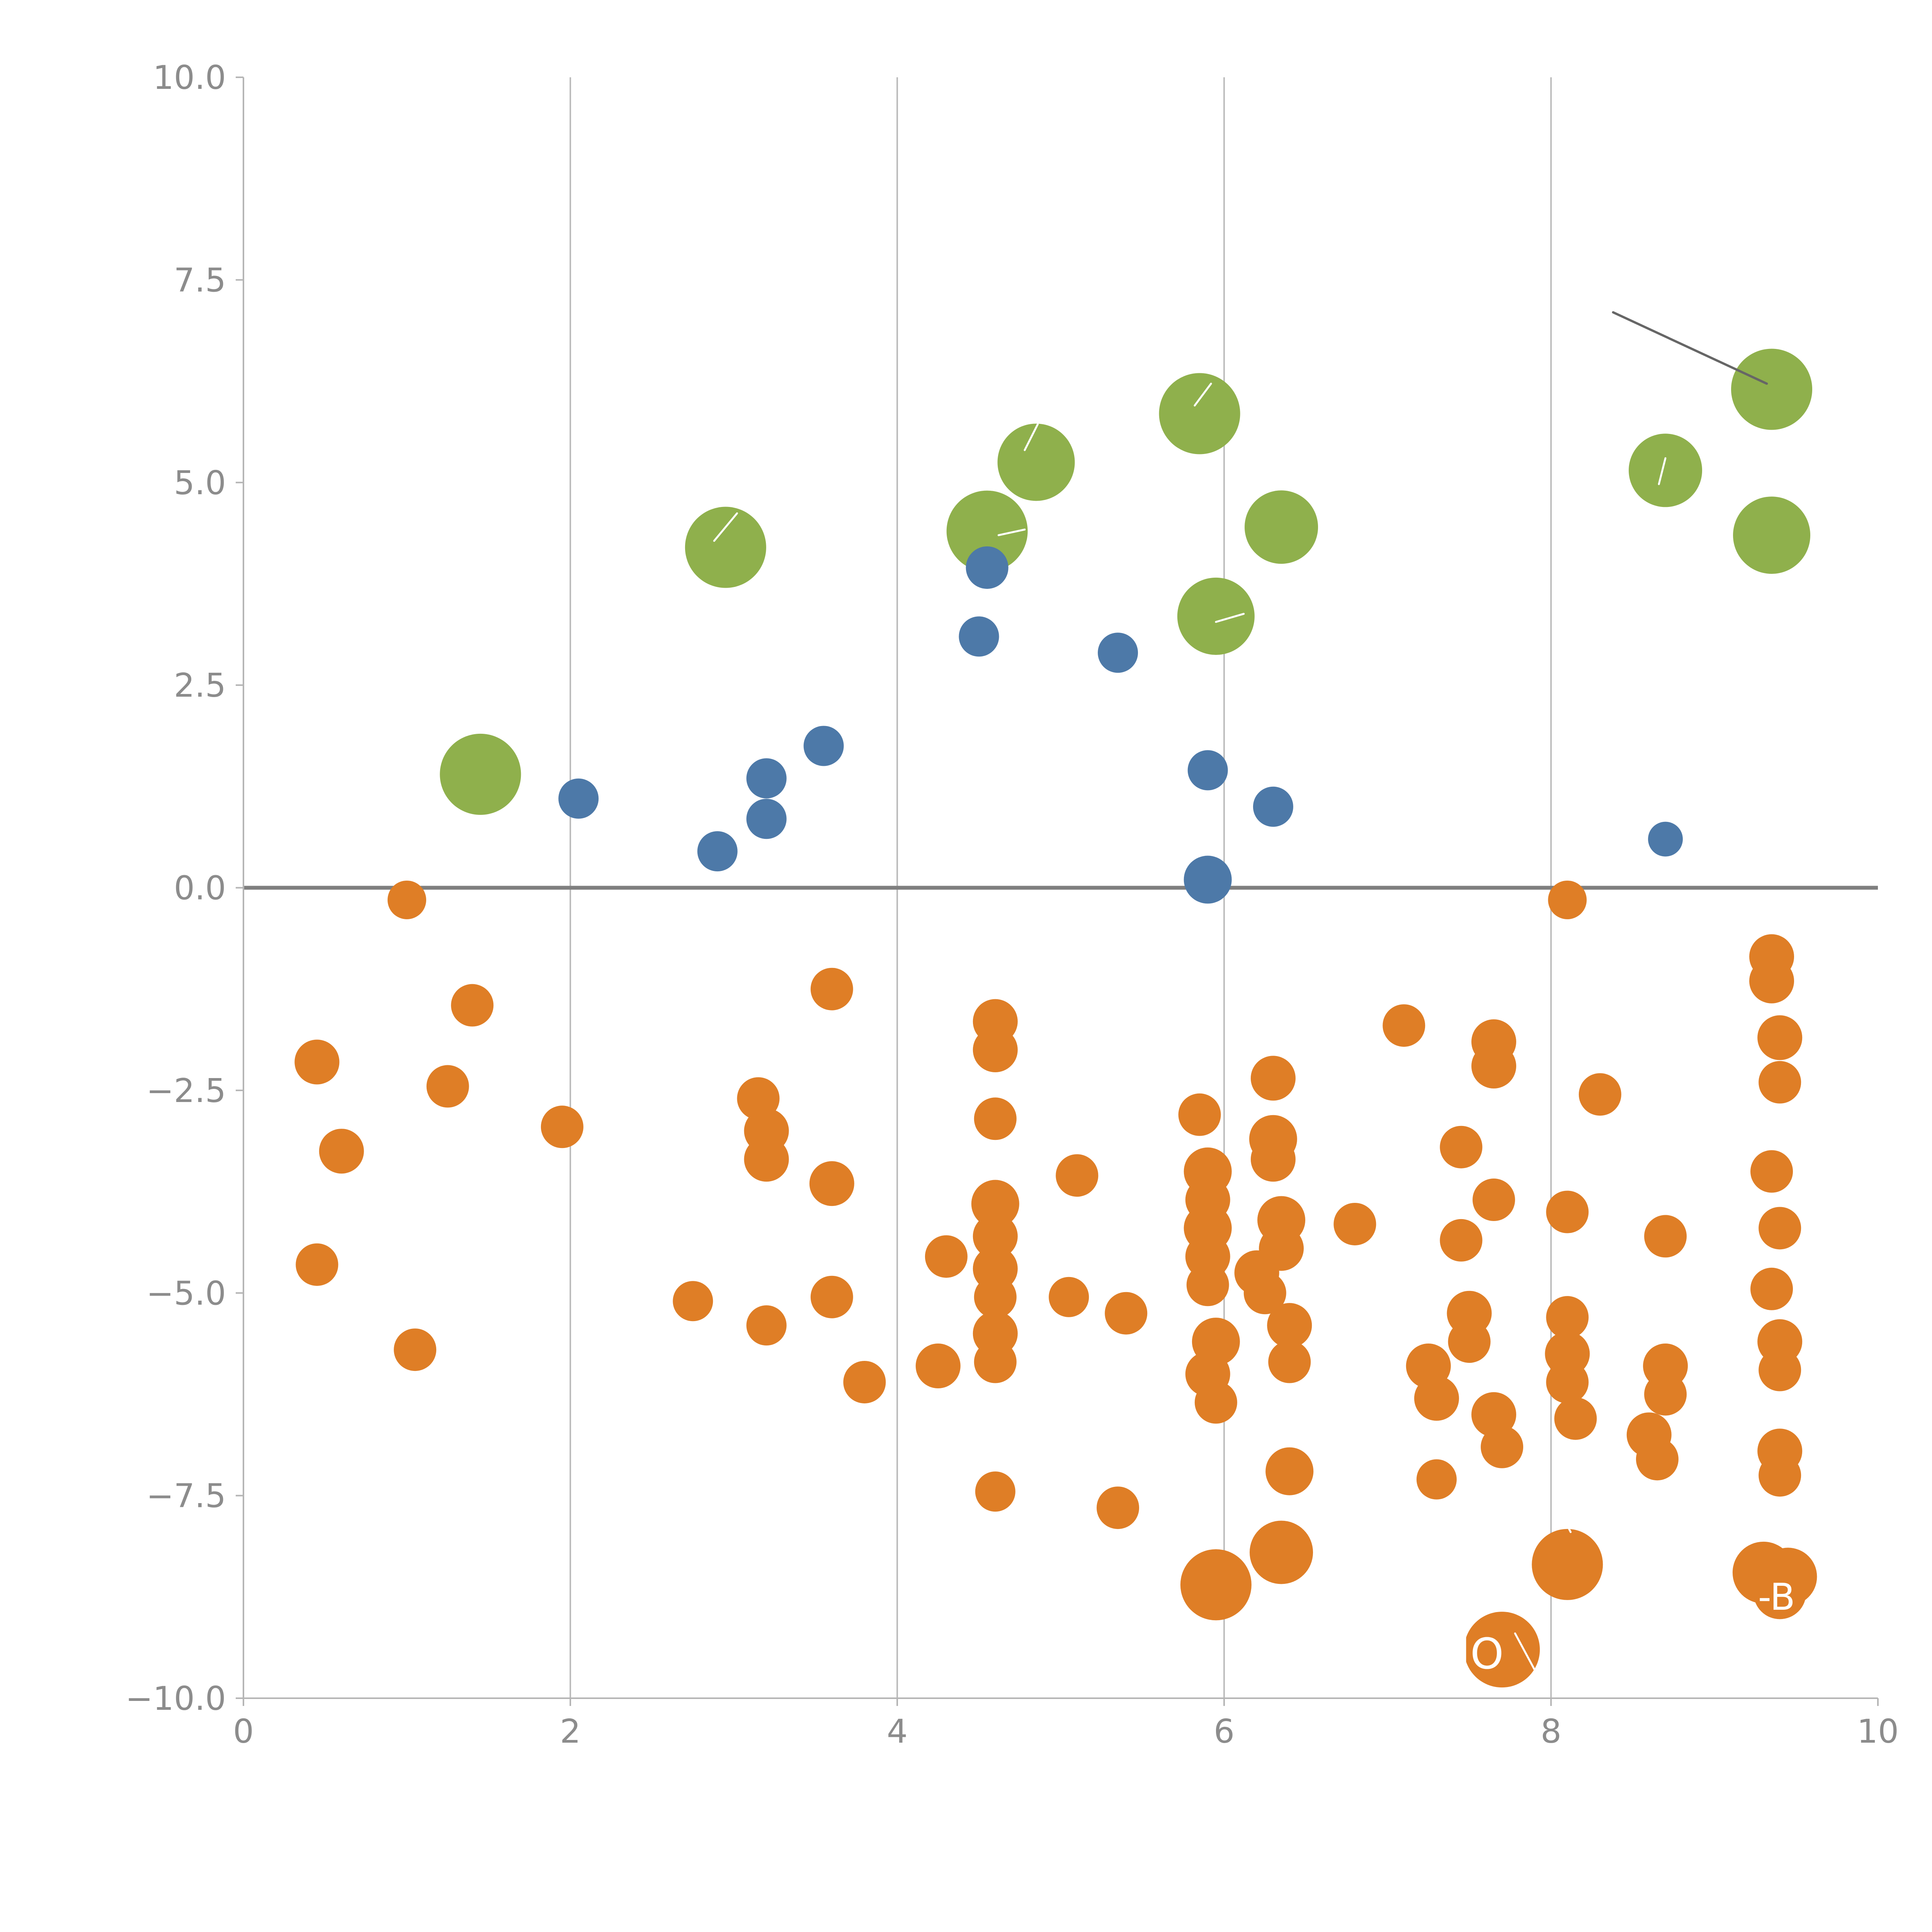  What do you see at coordinates (1120, 725) in the screenshot?
I see `series-blue` at bounding box center [1120, 725].